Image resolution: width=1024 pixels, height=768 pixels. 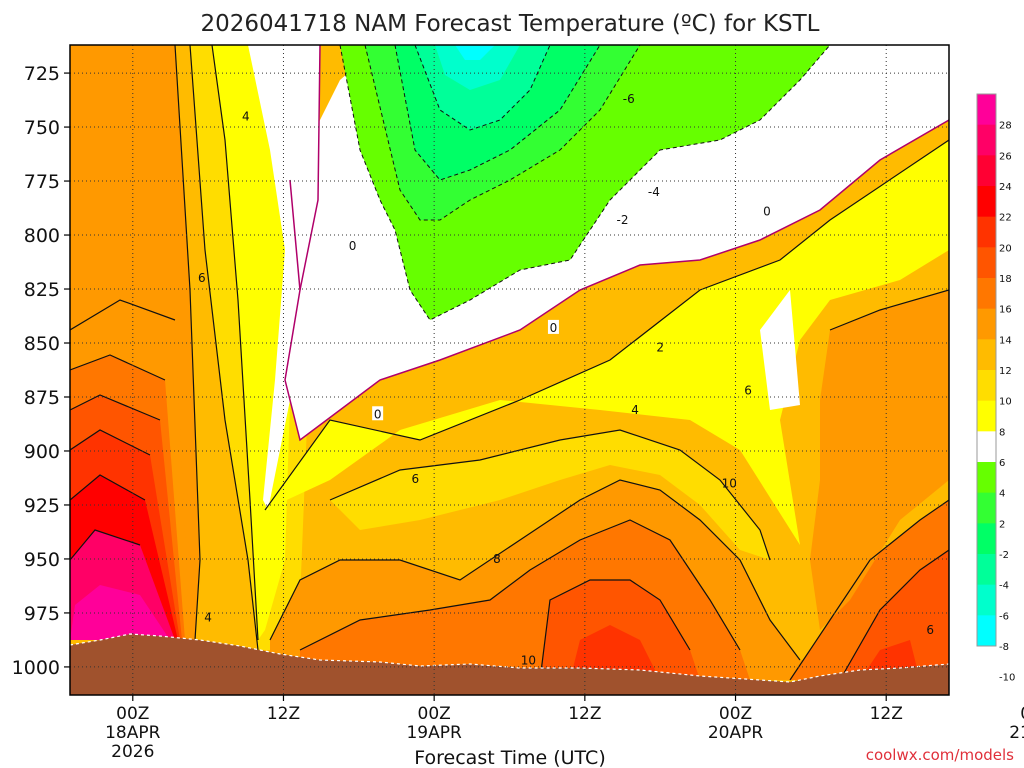 I want to click on x-tick-label: 2026, so click(x=132, y=752).